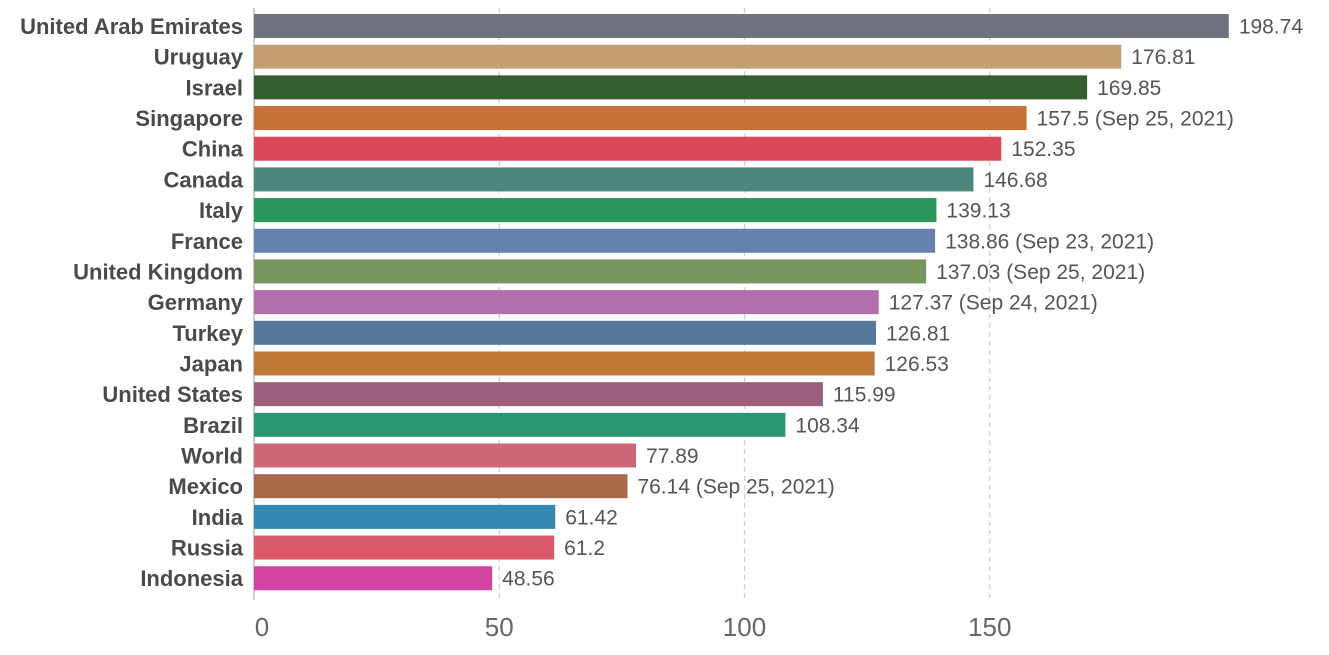  I want to click on value-label: 48.56, so click(528, 579).